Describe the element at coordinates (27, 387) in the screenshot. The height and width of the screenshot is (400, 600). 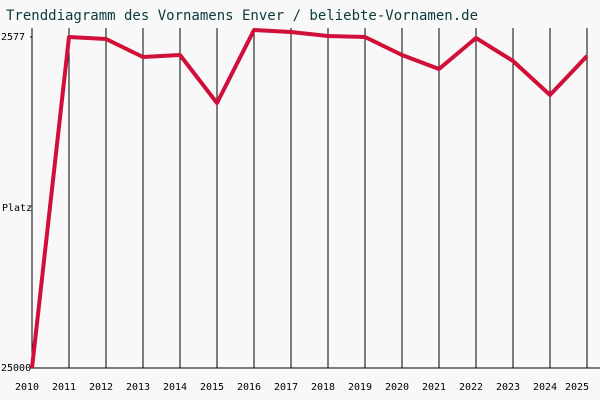
I see `x-tick-label: 2010` at that location.